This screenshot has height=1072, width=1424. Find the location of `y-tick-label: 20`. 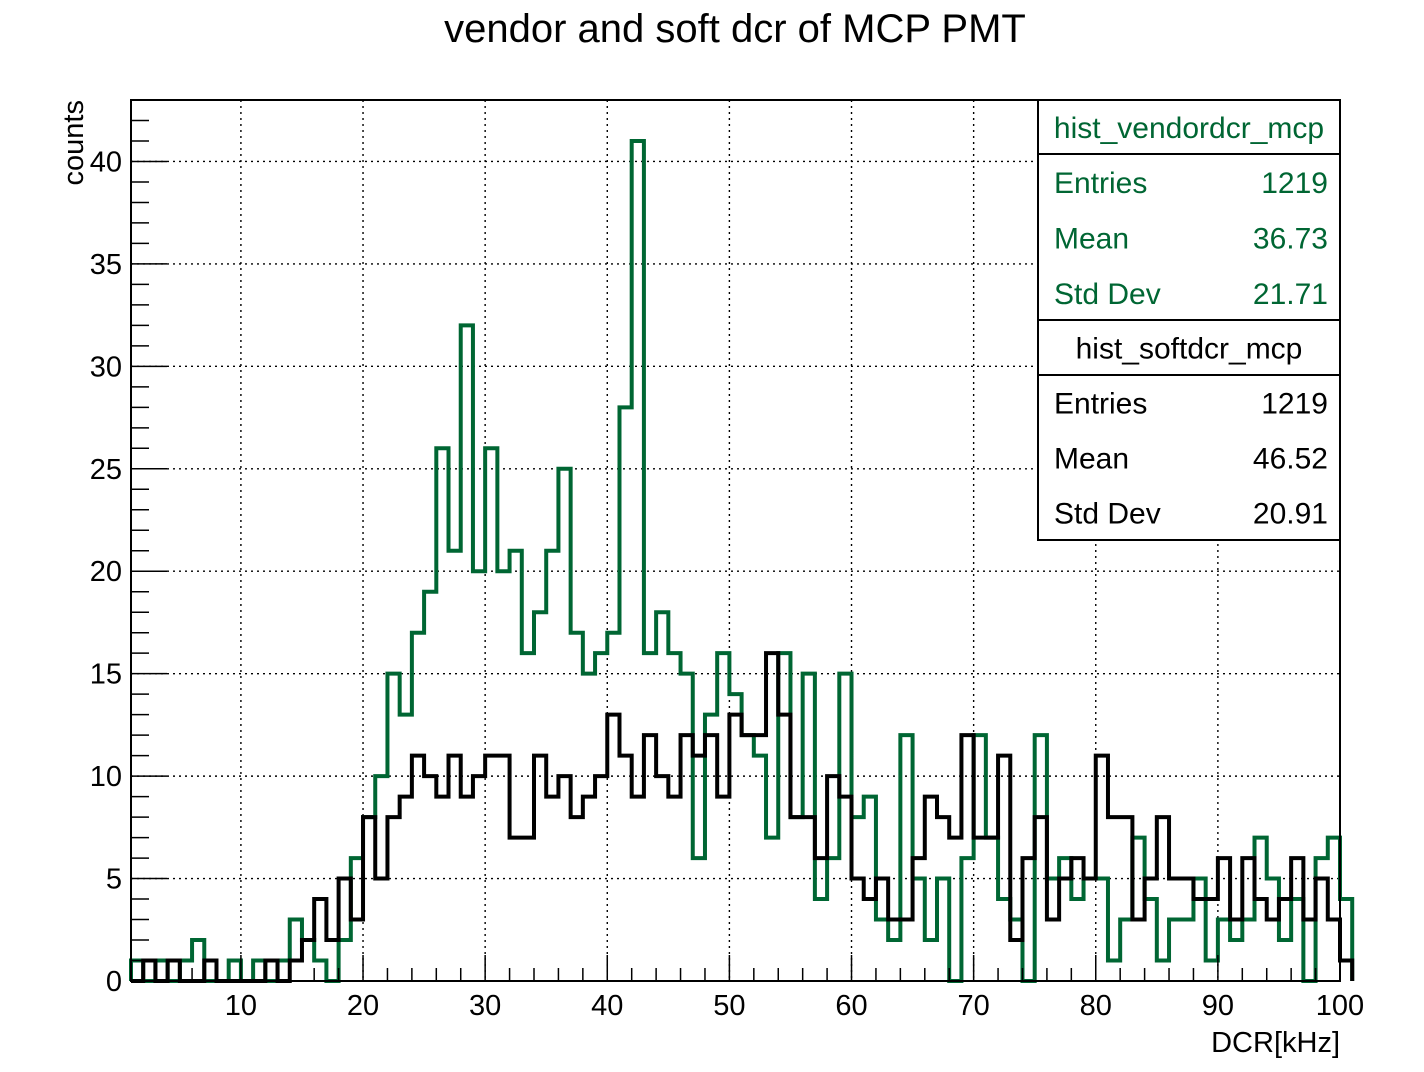

y-tick-label: 20 is located at coordinates (106, 572).